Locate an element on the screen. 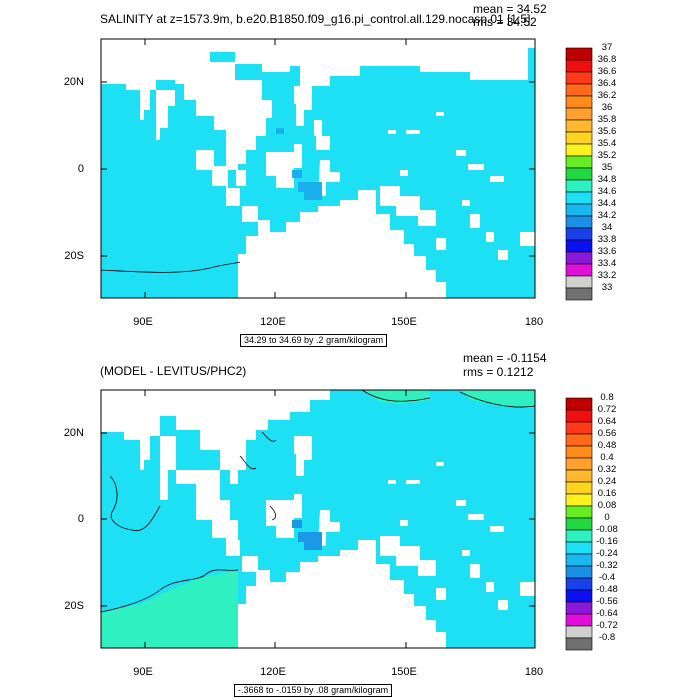 The image size is (700, 700). bottom-colorbar-label: -0.32 is located at coordinates (607, 565).